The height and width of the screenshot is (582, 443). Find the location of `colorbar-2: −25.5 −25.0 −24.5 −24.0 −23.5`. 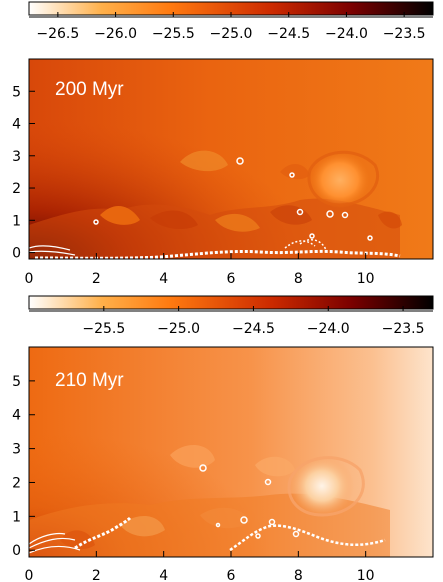

colorbar-2: −25.5 −25.0 −24.5 −24.0 −23.5 is located at coordinates (231, 316).